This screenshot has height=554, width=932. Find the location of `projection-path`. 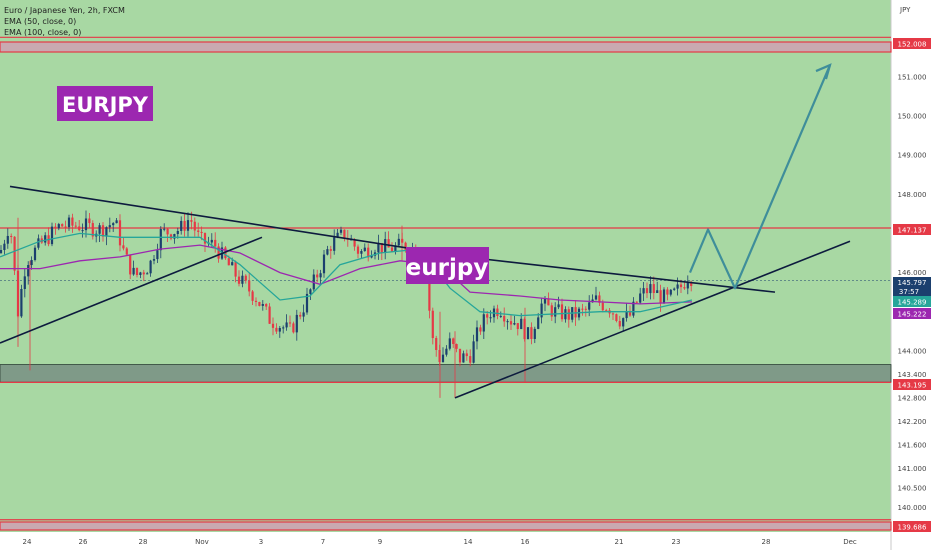

projection-path is located at coordinates (760, 177).